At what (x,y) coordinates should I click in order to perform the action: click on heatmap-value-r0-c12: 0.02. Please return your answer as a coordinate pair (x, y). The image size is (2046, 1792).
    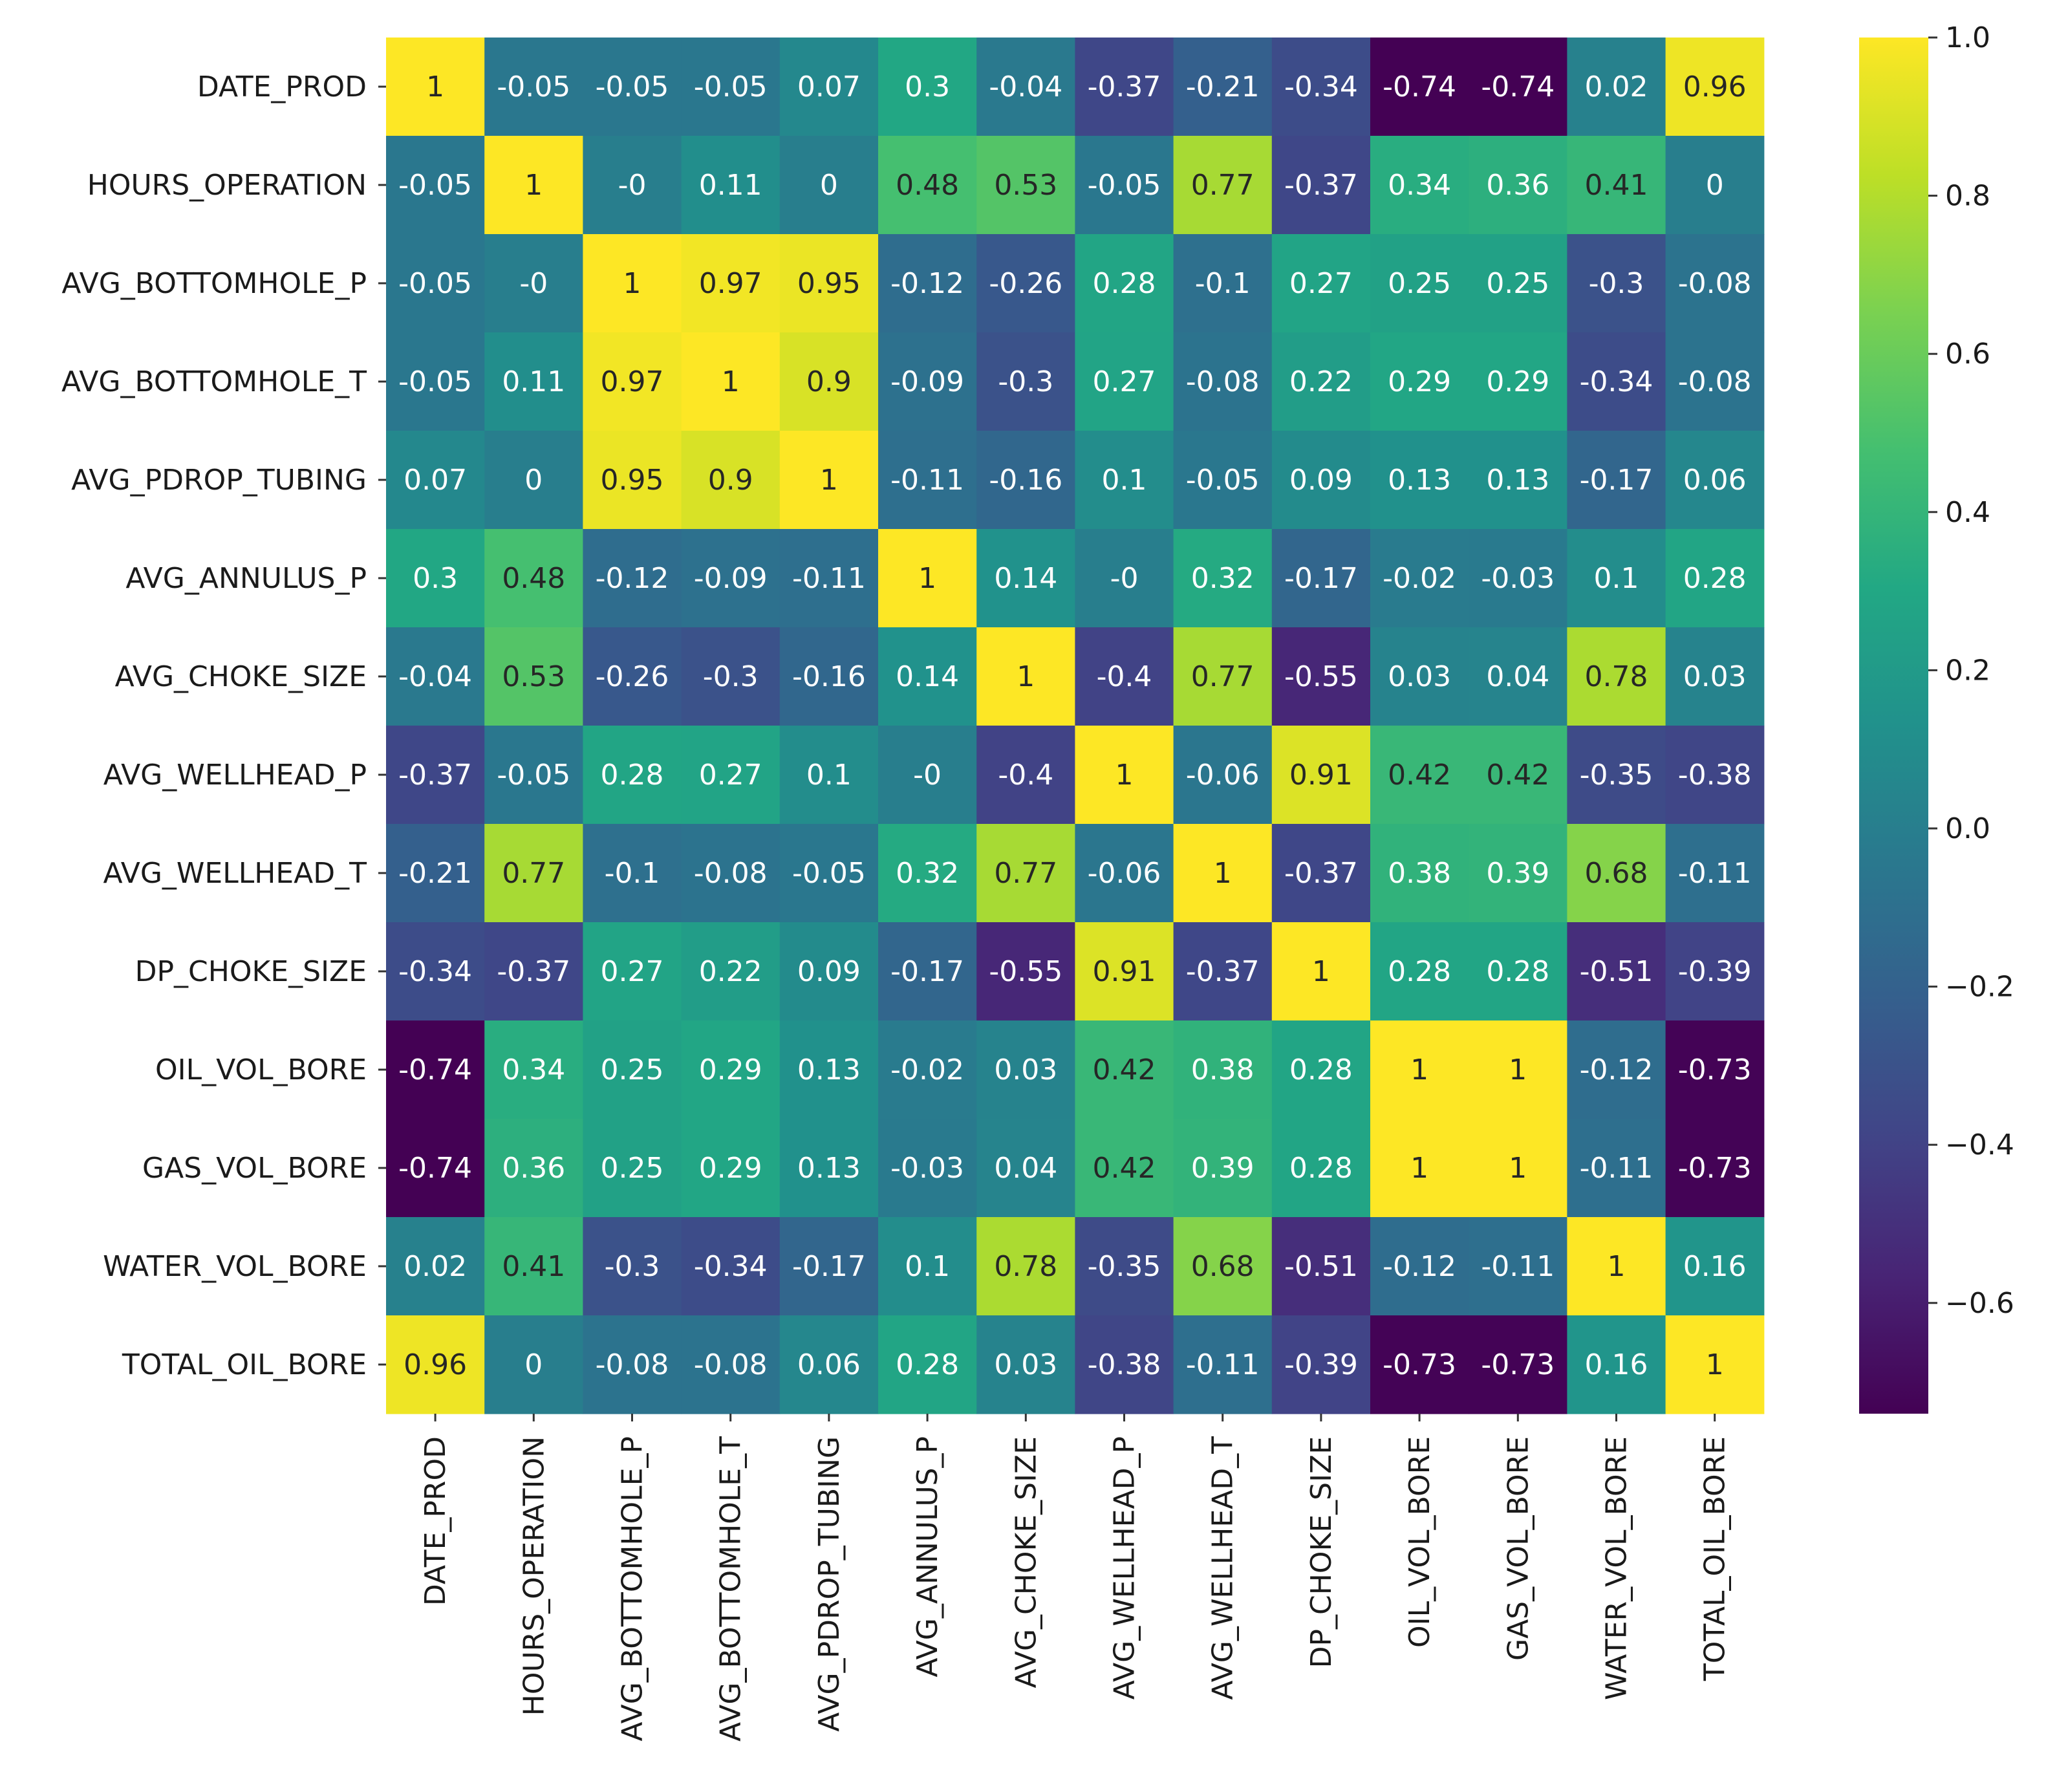
    Looking at the image, I should click on (1616, 86).